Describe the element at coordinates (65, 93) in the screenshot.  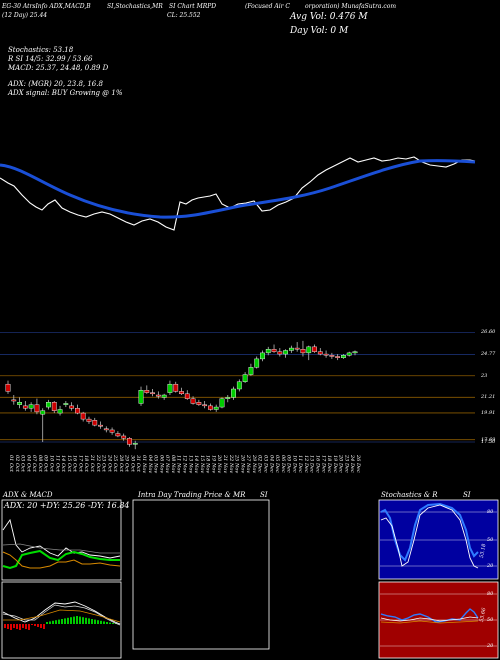
I see `adx-signal-readout: ADX signal: BUY Growing @ 1%` at that location.